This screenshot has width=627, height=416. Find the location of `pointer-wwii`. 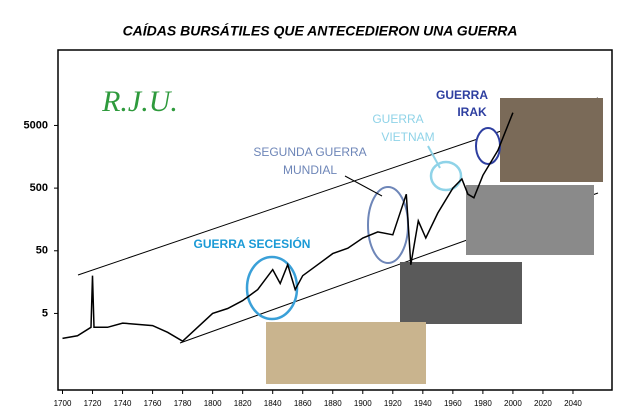

pointer-wwii is located at coordinates (363, 186).